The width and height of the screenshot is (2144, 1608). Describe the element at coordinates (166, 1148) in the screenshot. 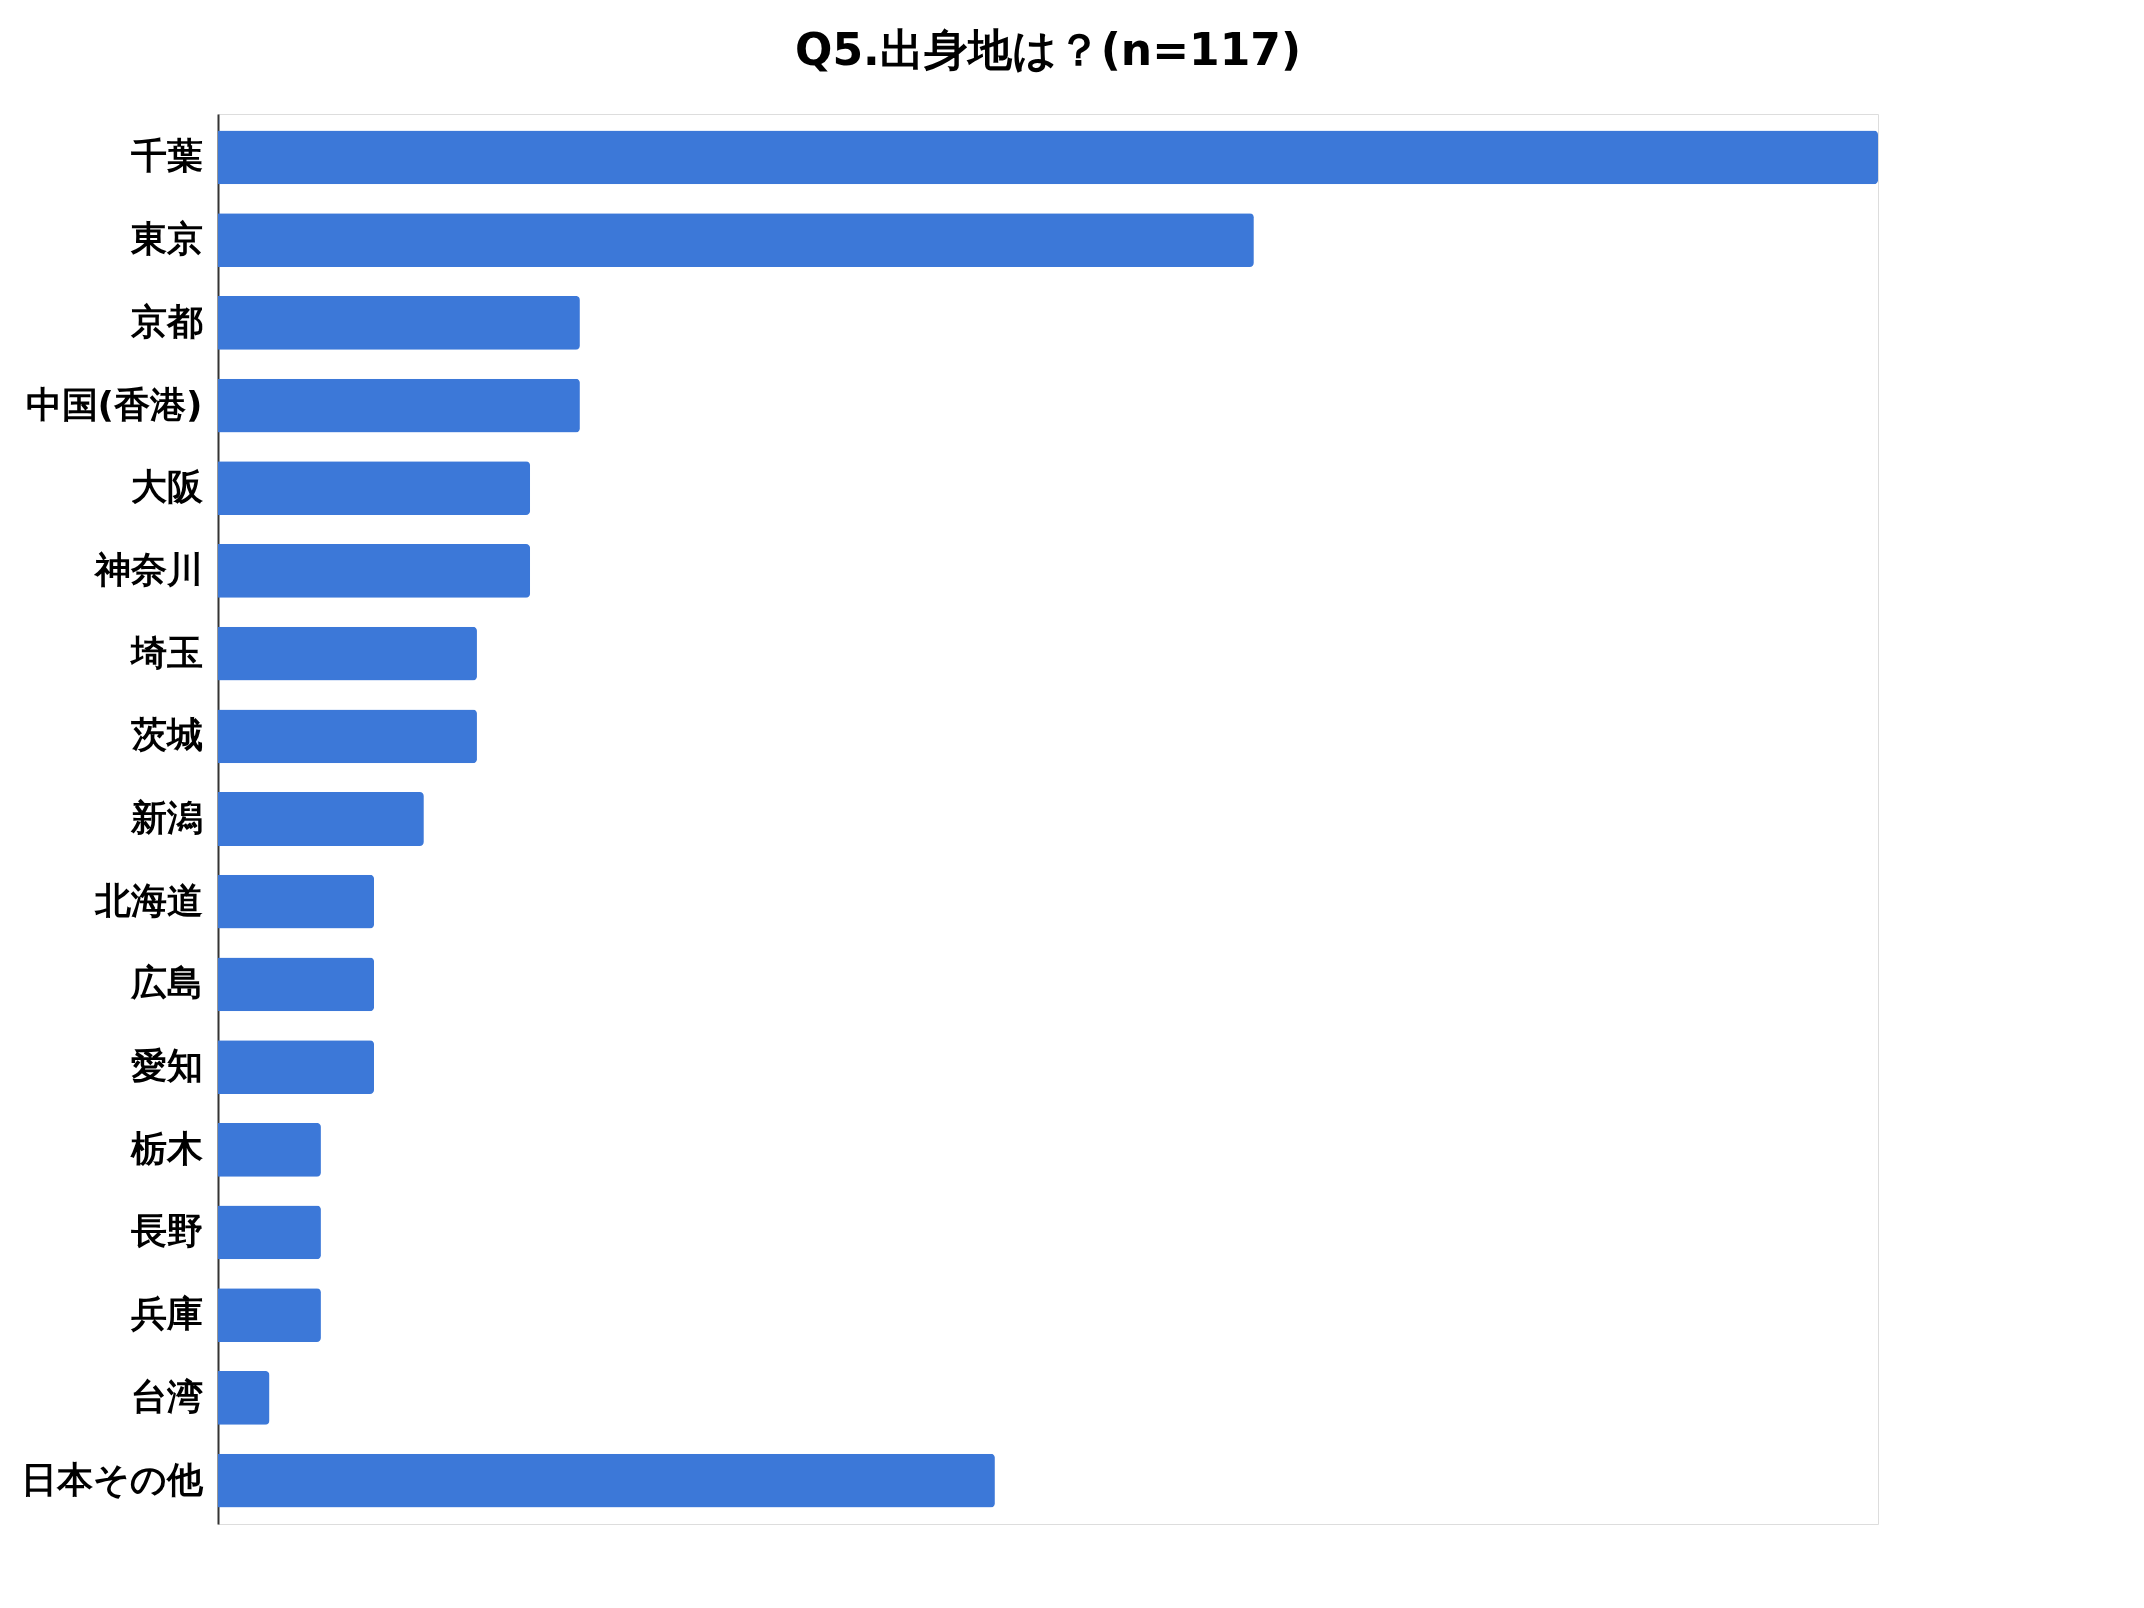

I see `y-tick-label: 栃木` at that location.